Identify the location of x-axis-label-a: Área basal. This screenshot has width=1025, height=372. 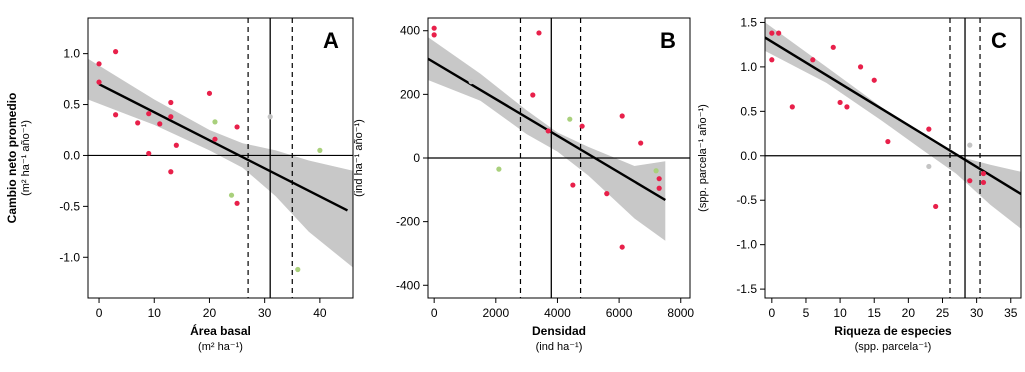
(220, 330).